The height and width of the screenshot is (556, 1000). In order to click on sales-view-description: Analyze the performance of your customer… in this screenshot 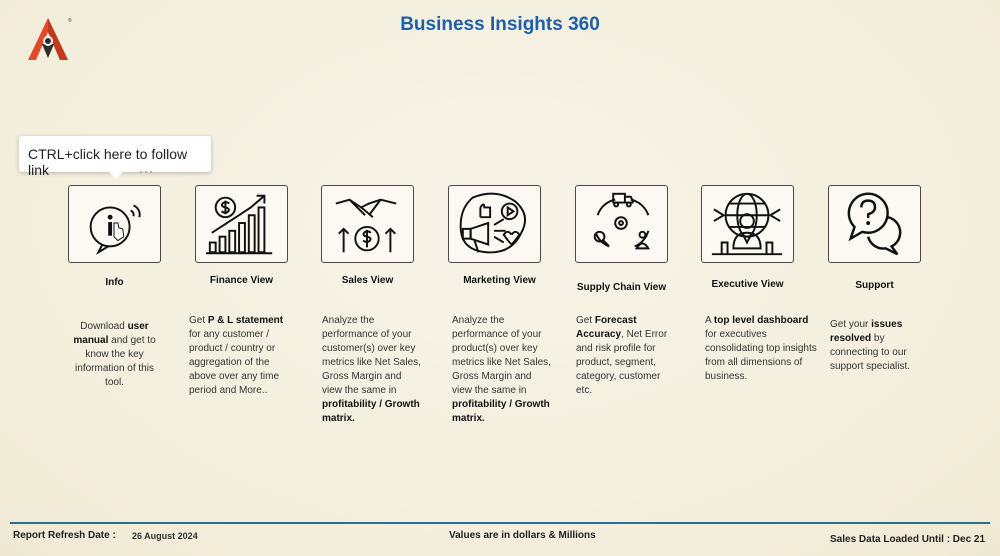, I will do `click(371, 369)`.